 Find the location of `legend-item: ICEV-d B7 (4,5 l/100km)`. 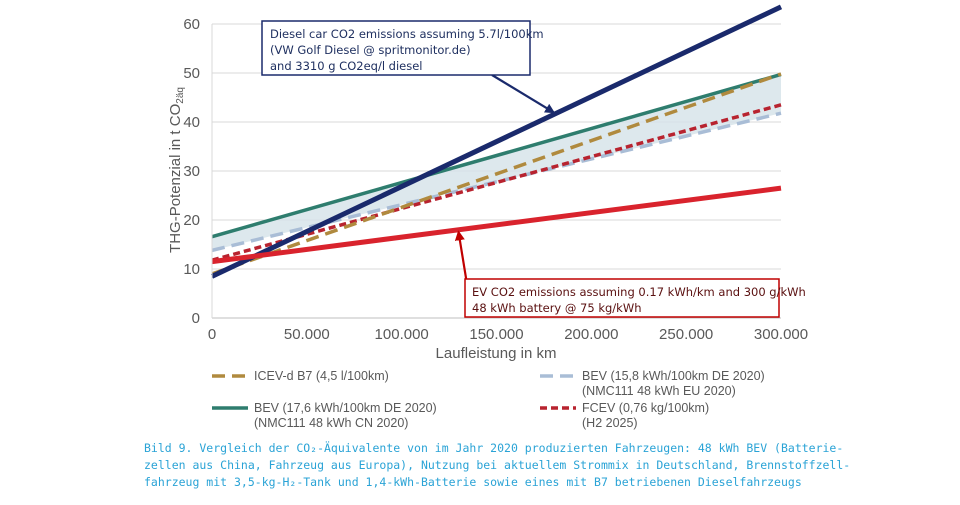

legend-item: ICEV-d B7 (4,5 l/100km) is located at coordinates (300, 376).